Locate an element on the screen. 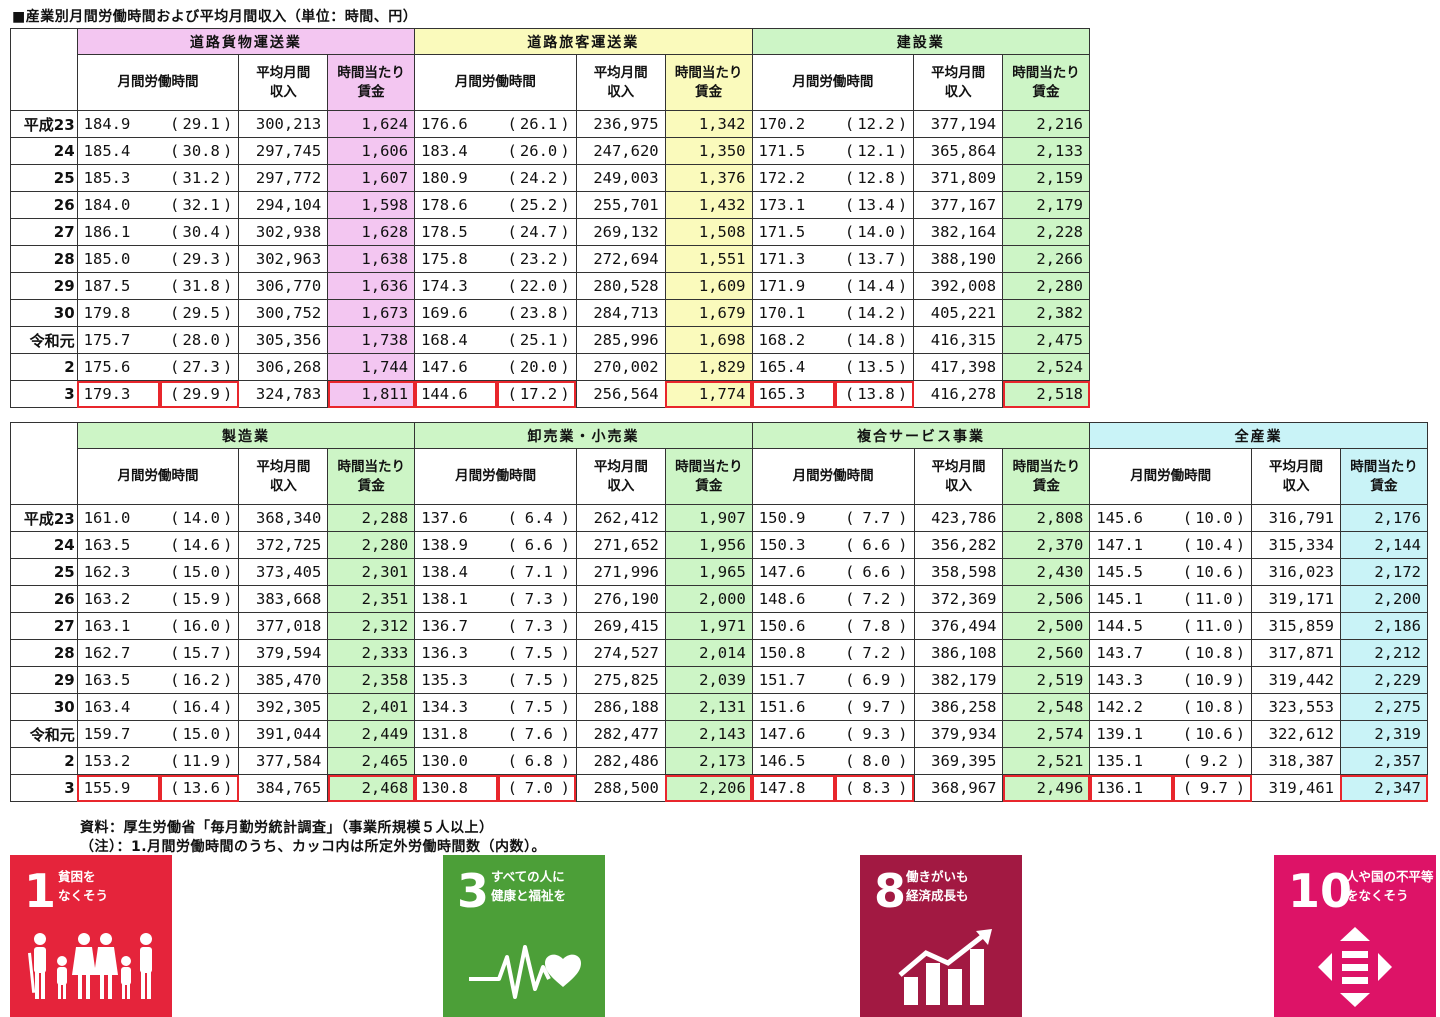  overtime-value: 15.9 is located at coordinates (201, 599).